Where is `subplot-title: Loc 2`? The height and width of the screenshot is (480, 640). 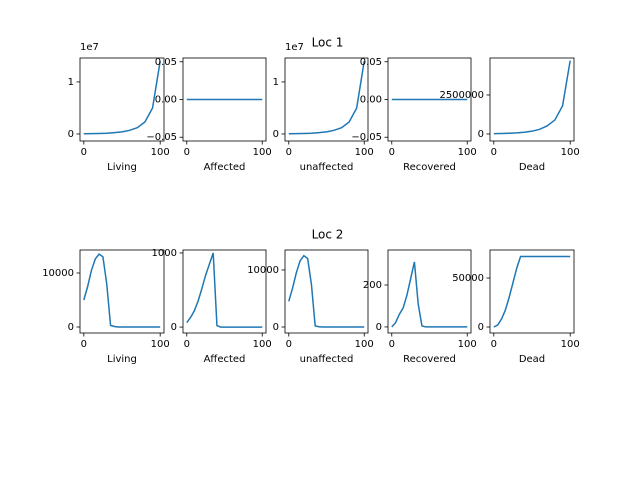 subplot-title: Loc 2 is located at coordinates (328, 235).